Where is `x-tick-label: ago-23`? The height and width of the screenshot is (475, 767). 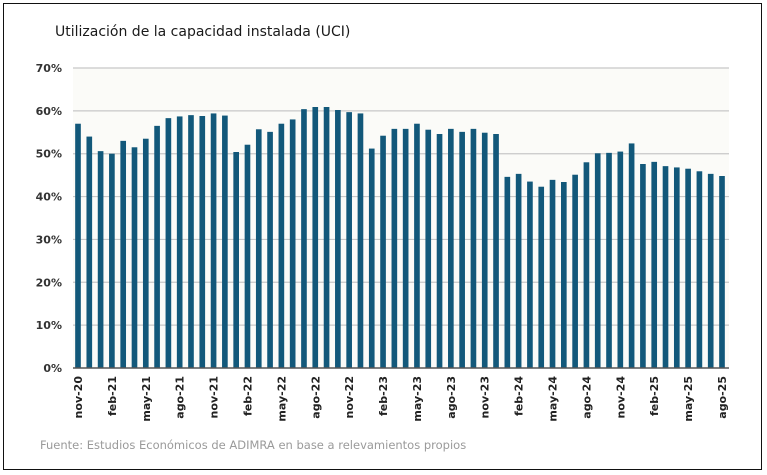 x-tick-label: ago-23 is located at coordinates (451, 397).